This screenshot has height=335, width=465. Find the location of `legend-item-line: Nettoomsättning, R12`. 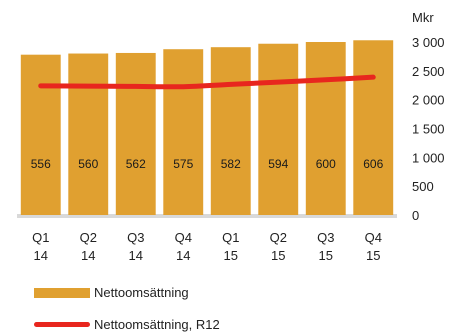

legend-item-line: Nettoomsättning, R12 is located at coordinates (127, 324).